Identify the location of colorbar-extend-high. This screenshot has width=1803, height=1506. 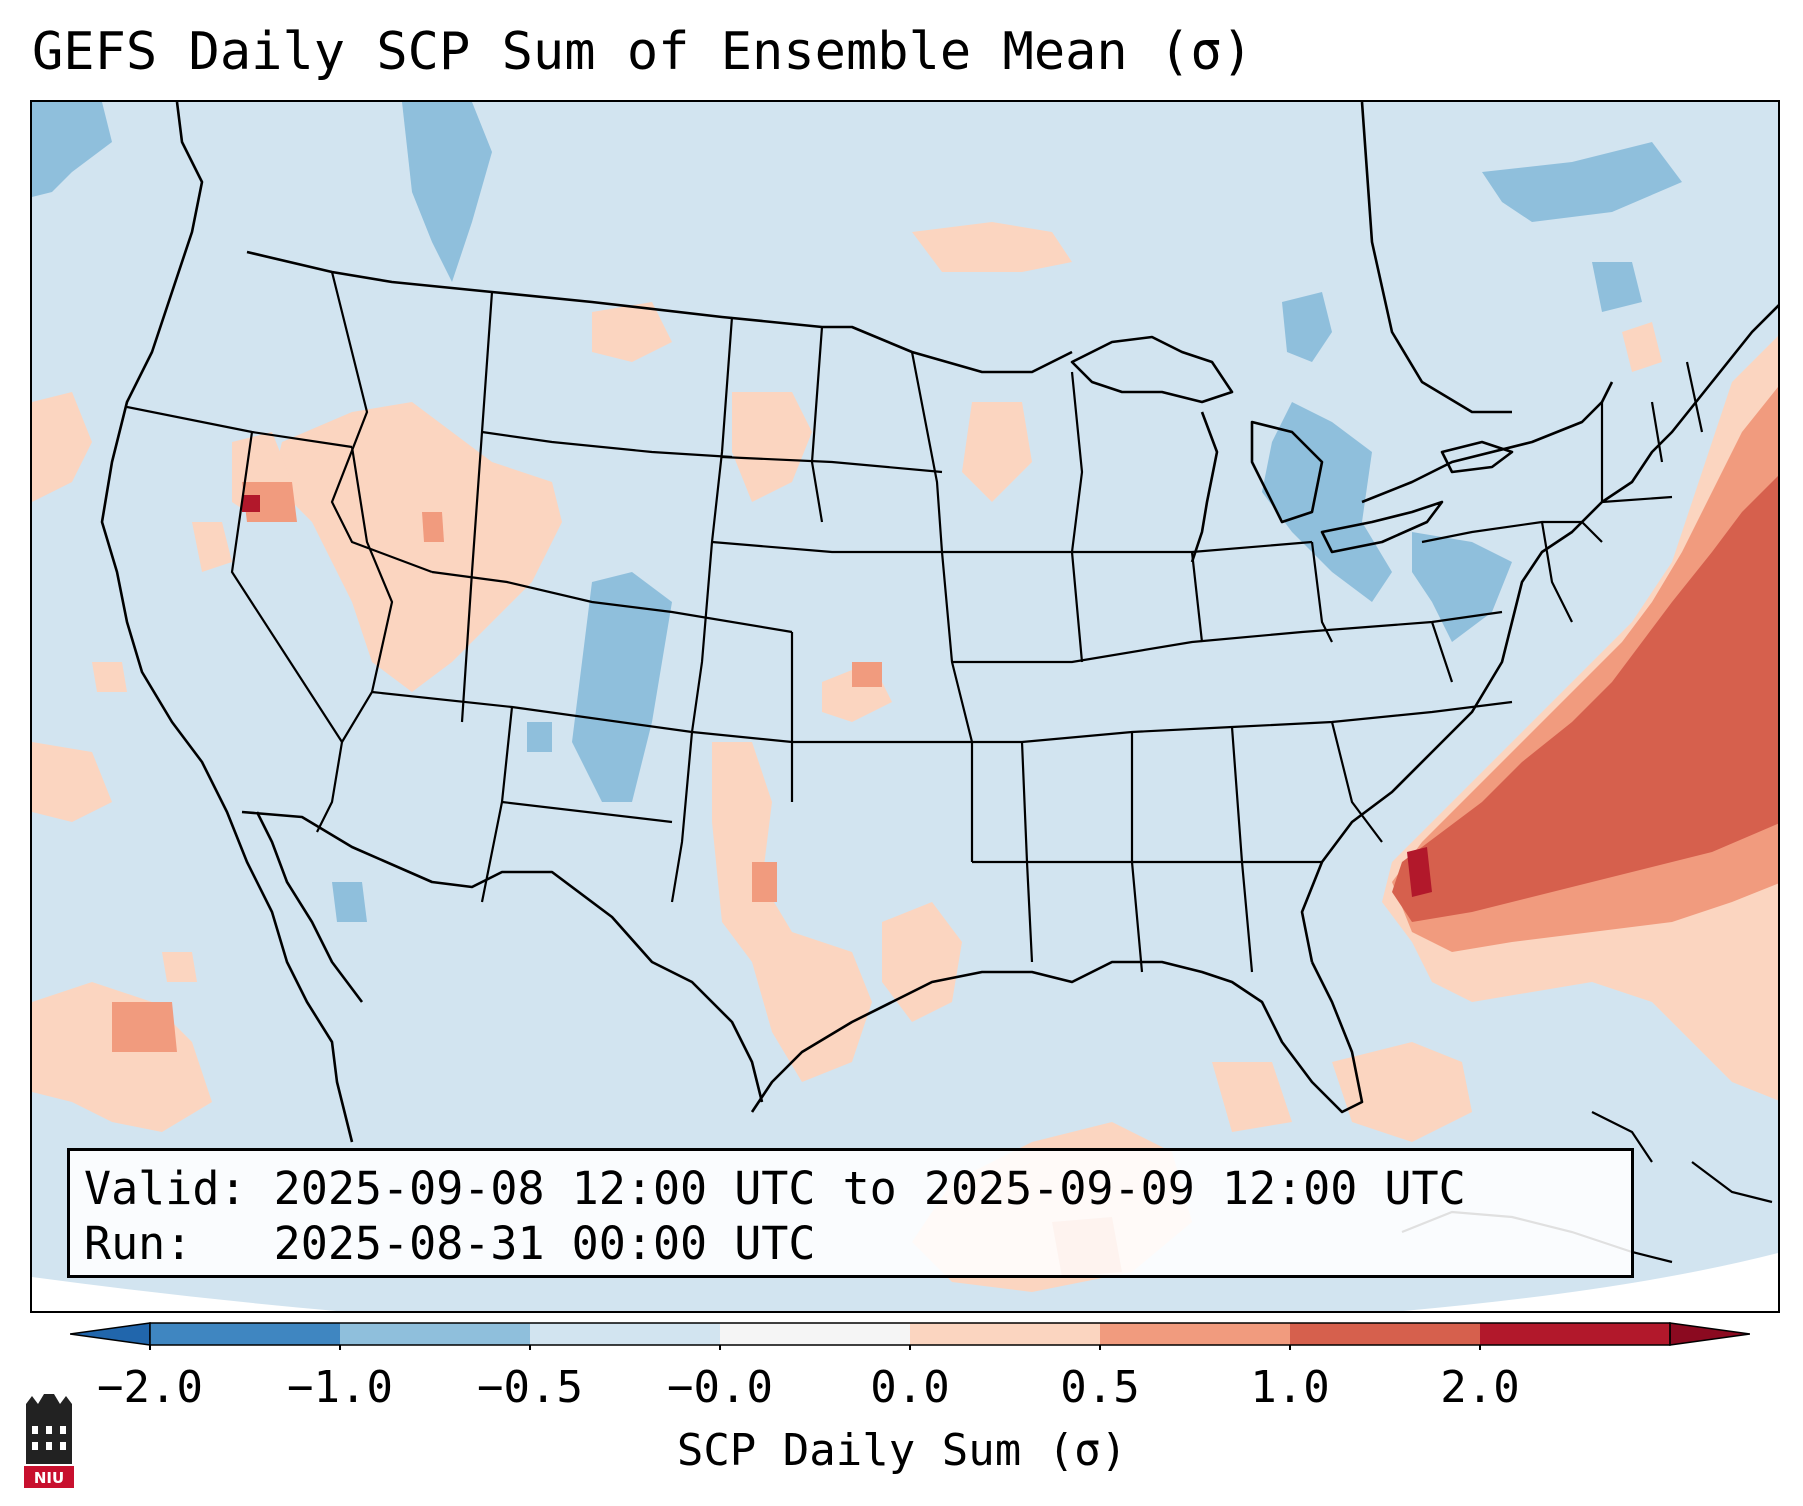
(1709, 1334).